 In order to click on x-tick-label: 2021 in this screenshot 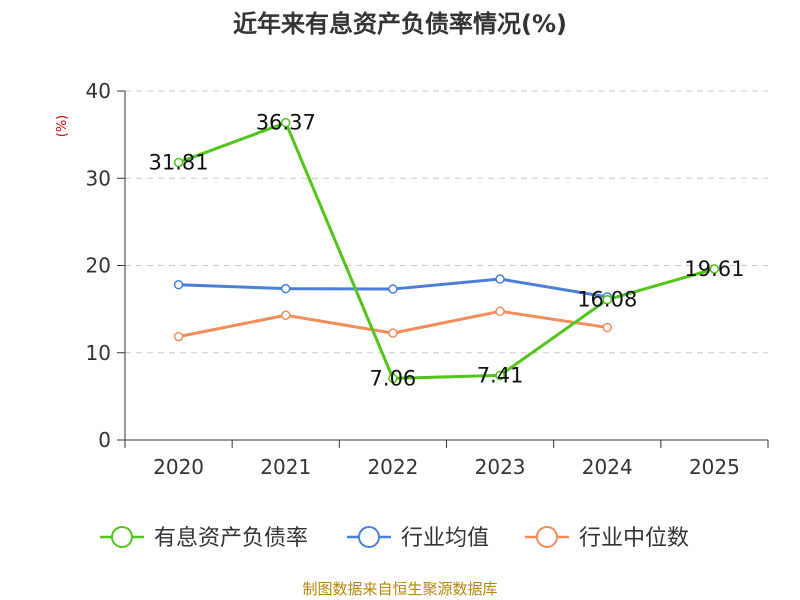, I will do `click(285, 467)`.